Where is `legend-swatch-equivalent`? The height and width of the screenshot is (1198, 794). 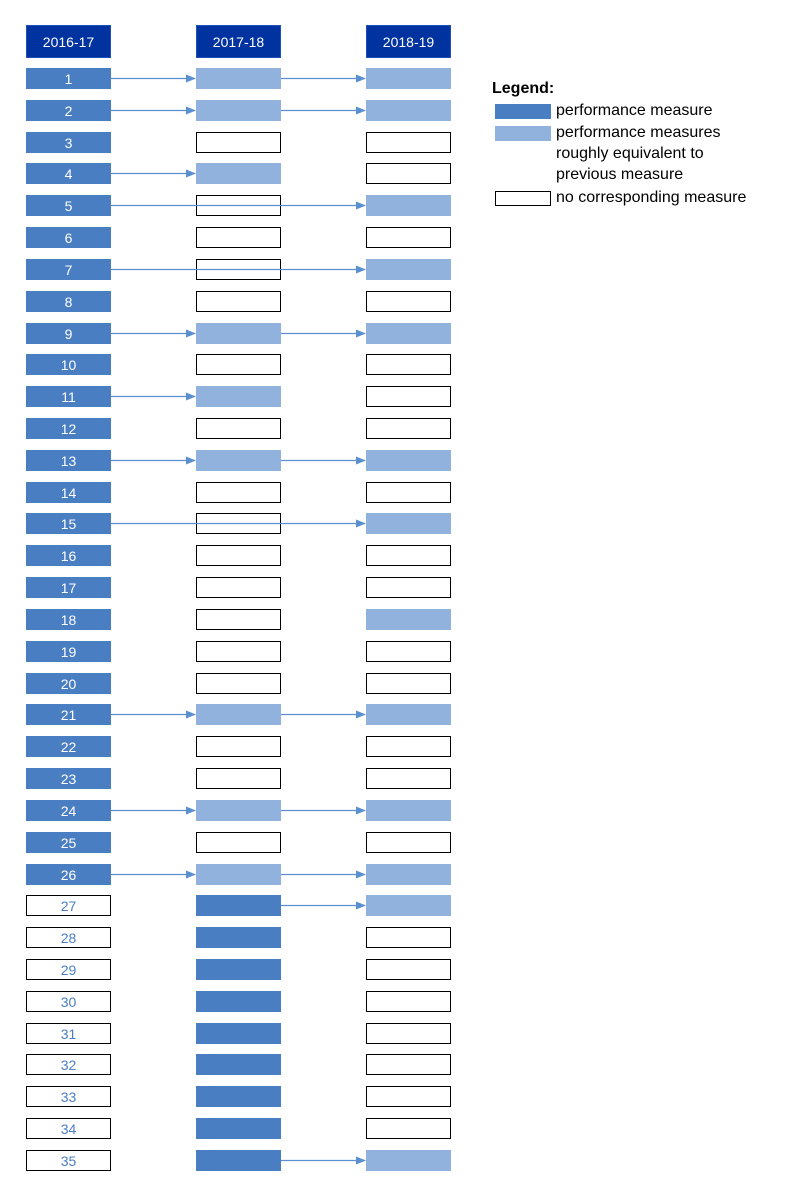
legend-swatch-equivalent is located at coordinates (523, 133).